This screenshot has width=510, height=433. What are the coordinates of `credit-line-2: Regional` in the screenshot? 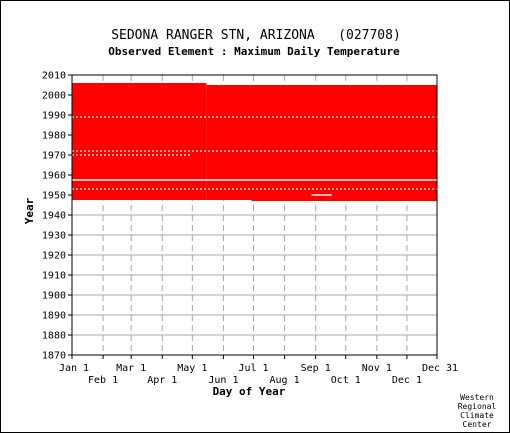 It's located at (477, 406).